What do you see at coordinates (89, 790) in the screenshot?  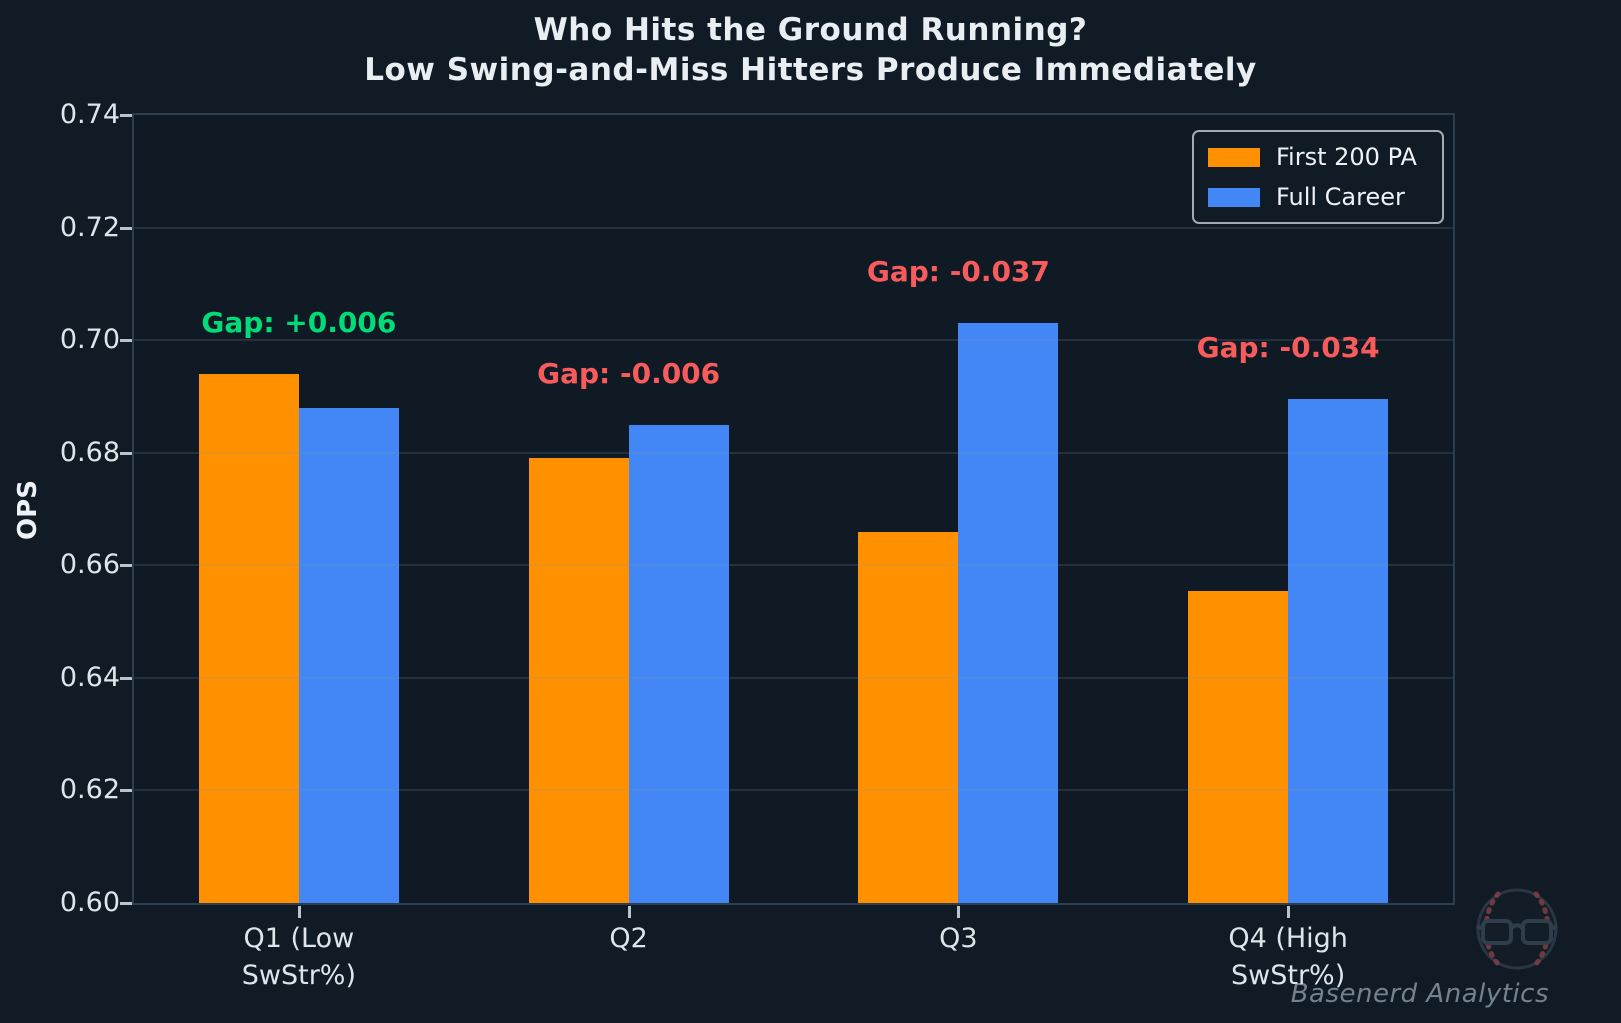 I see `y-tick-label: 0.62` at bounding box center [89, 790].